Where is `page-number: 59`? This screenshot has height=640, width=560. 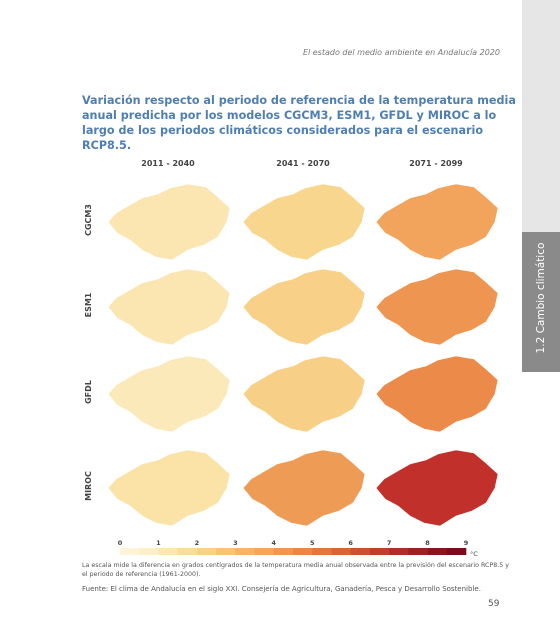 page-number: 59 is located at coordinates (494, 604).